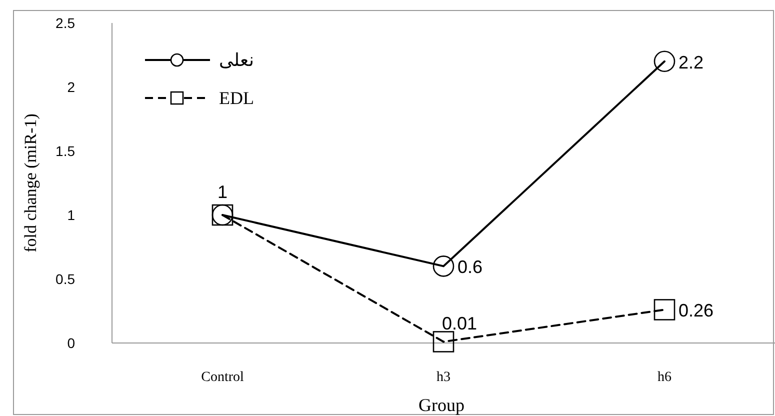  Describe the element at coordinates (222, 377) in the screenshot. I see `x-tick-label: Control` at that location.